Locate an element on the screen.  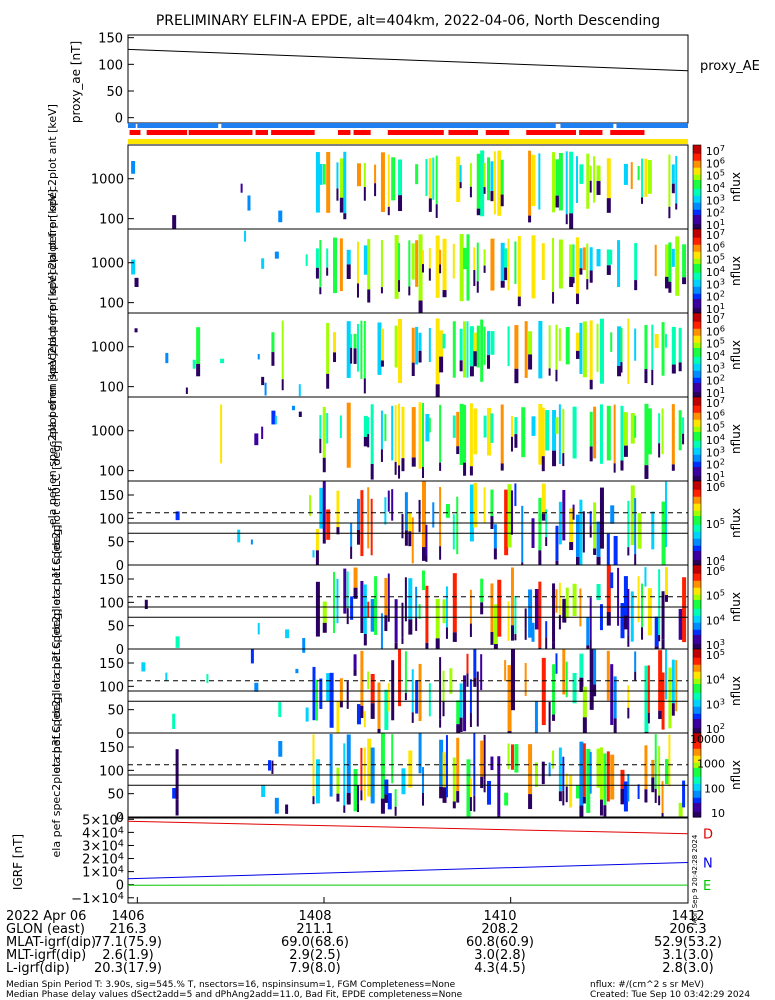
spectrogram-ytick-label: 1000 is located at coordinates (107, 432).